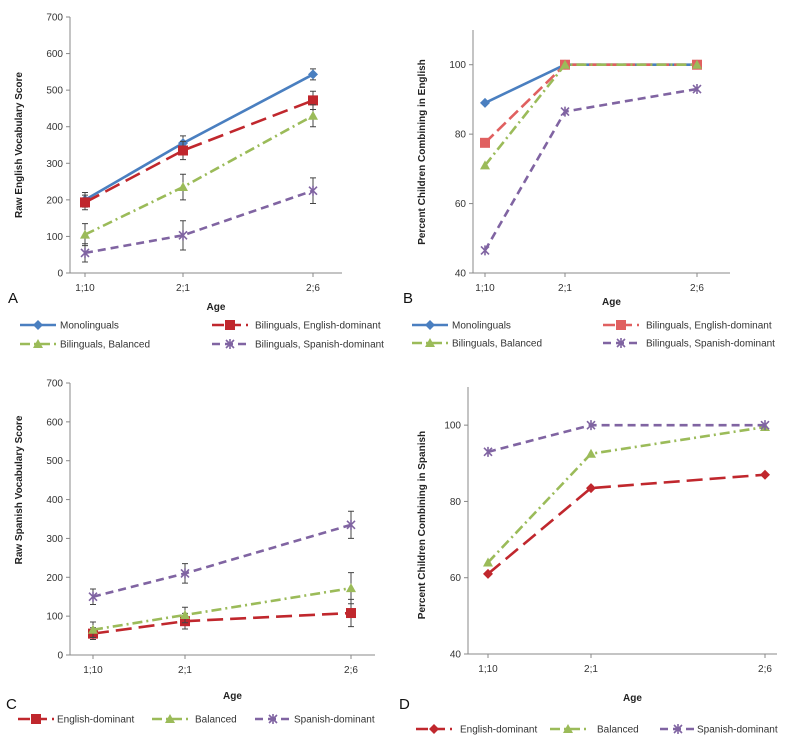  Describe the element at coordinates (456, 655) in the screenshot. I see `y-tick-label: 40` at that location.